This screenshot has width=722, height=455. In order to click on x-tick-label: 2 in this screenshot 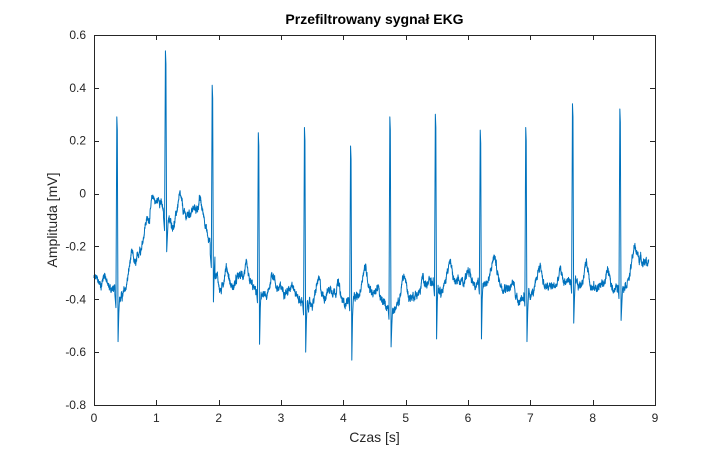, I will do `click(218, 418)`.